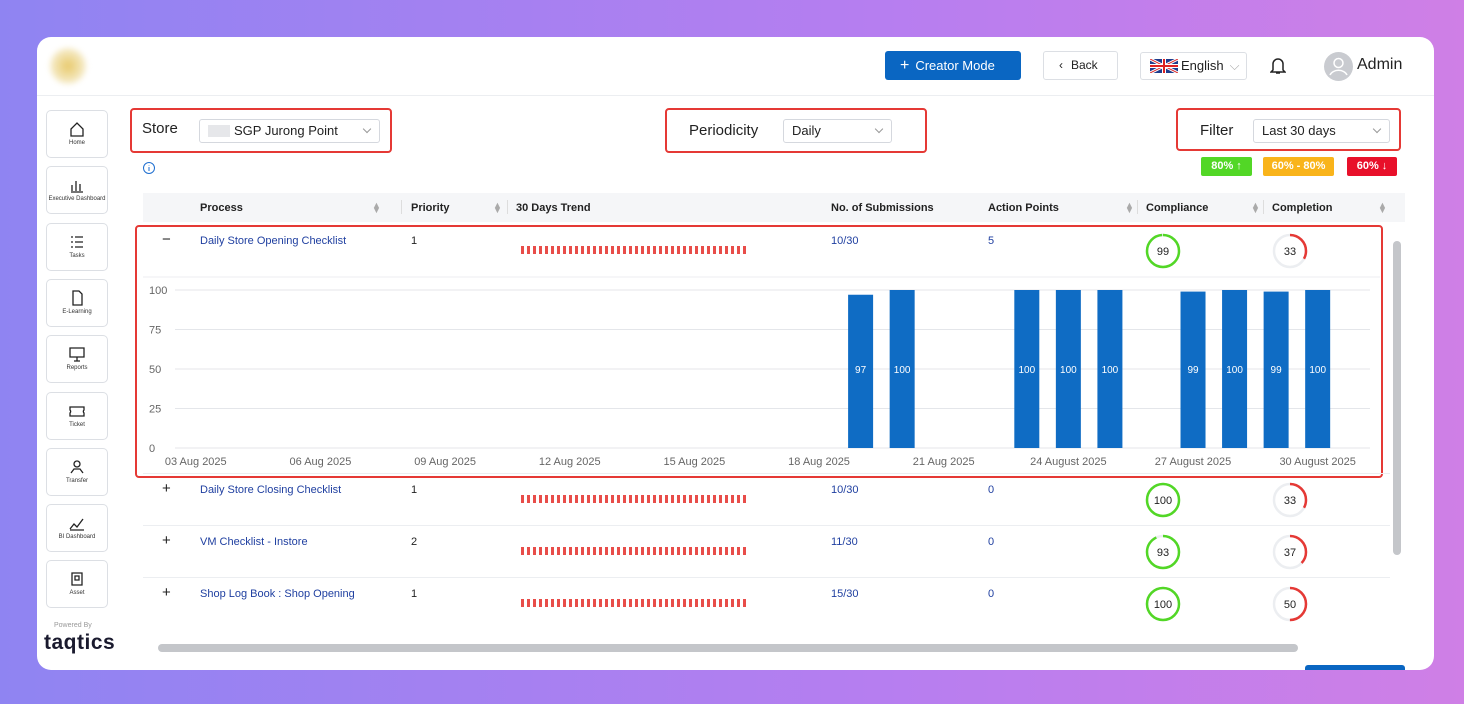 The width and height of the screenshot is (1464, 704). I want to click on y-tick-label: 25, so click(155, 410).